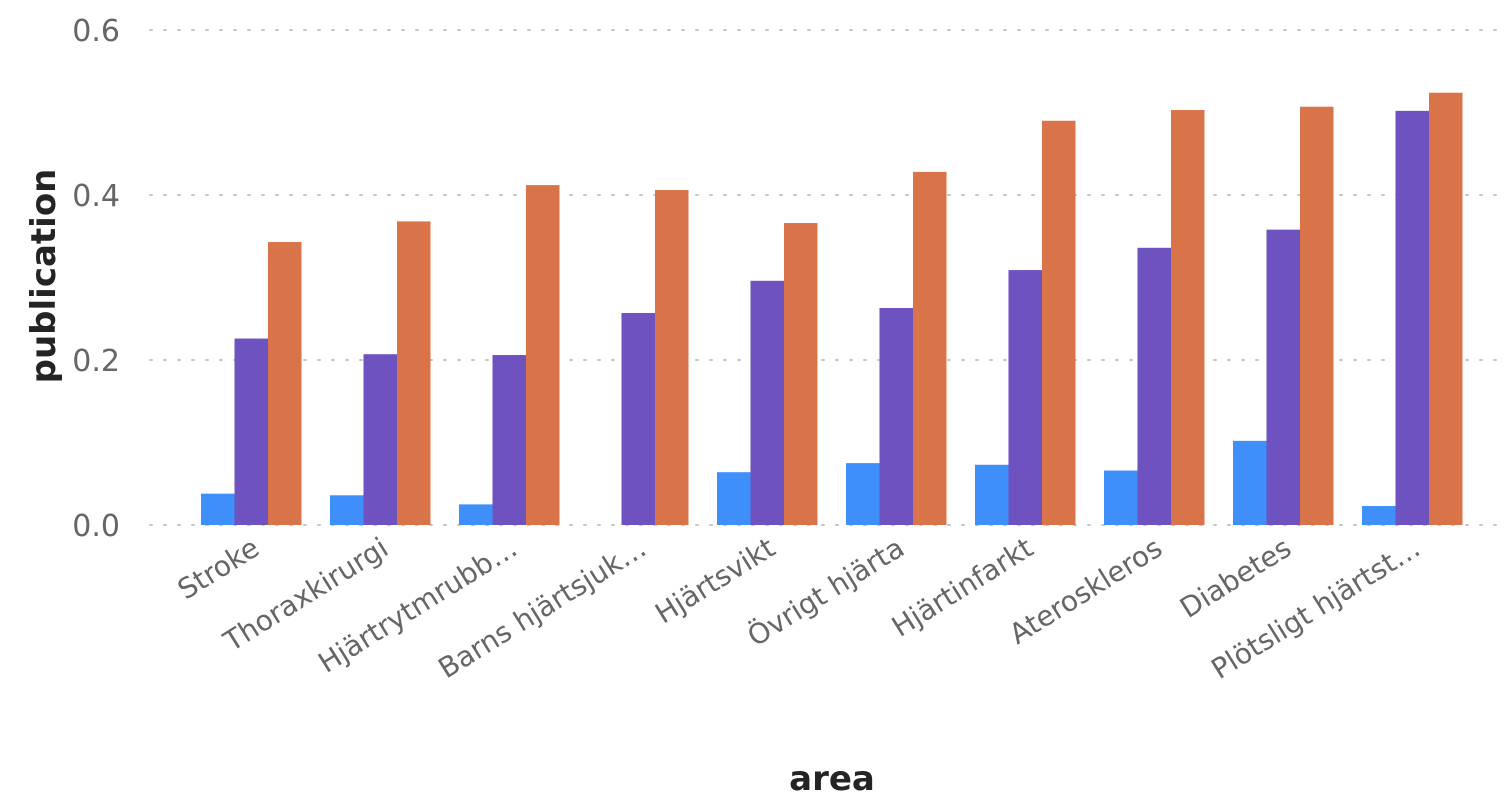 Image resolution: width=1506 pixels, height=797 pixels. What do you see at coordinates (832, 778) in the screenshot?
I see `x-axis-title: area` at bounding box center [832, 778].